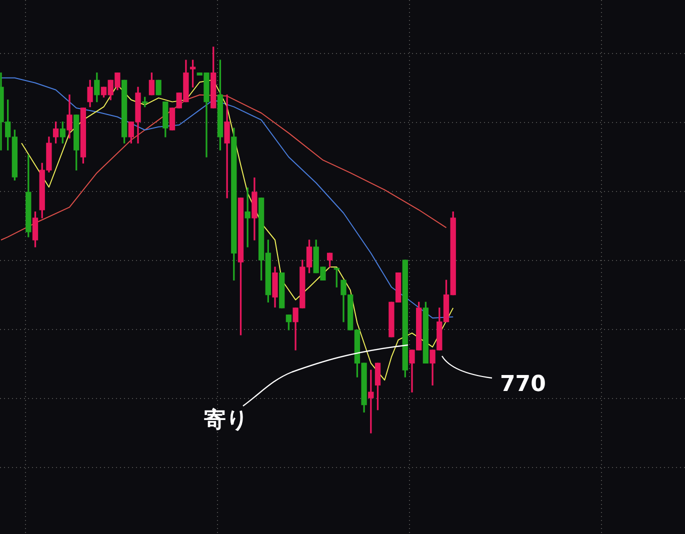 Image resolution: width=685 pixels, height=534 pixels. Describe the element at coordinates (226, 420) in the screenshot. I see `annotation: 寄り` at that location.